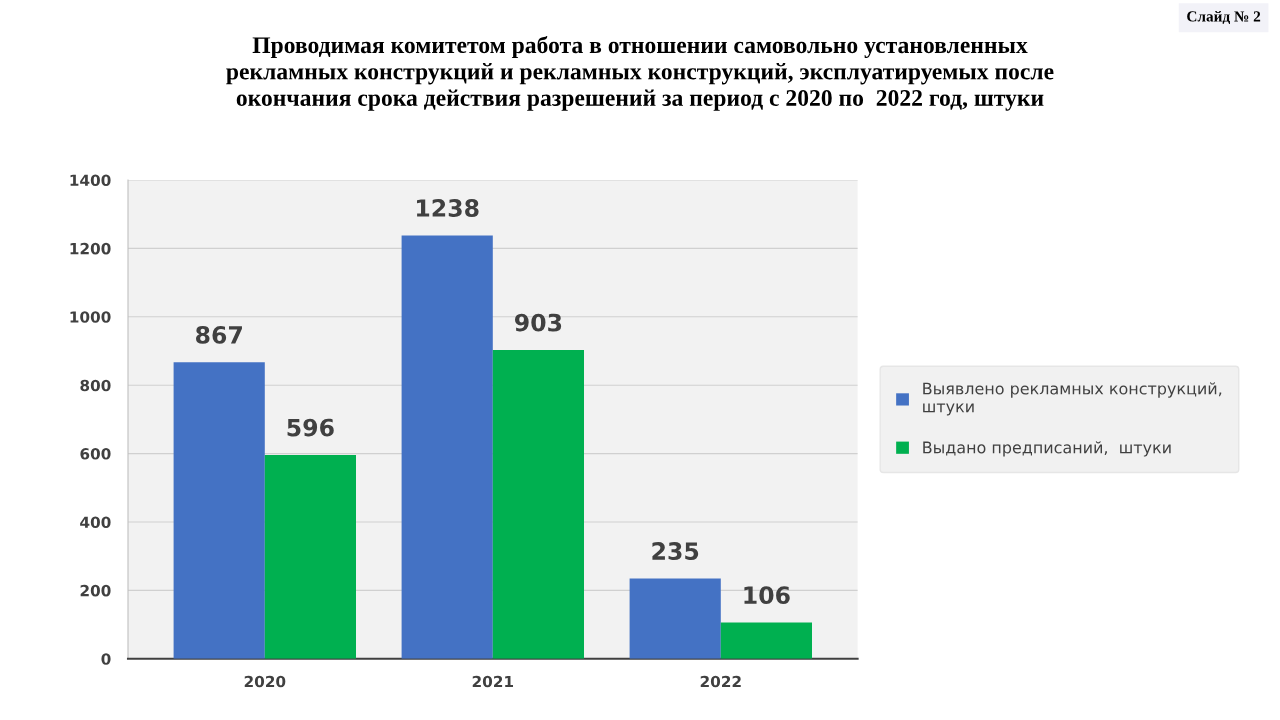  Describe the element at coordinates (106, 659) in the screenshot. I see `y-tick-label: 0` at that location.